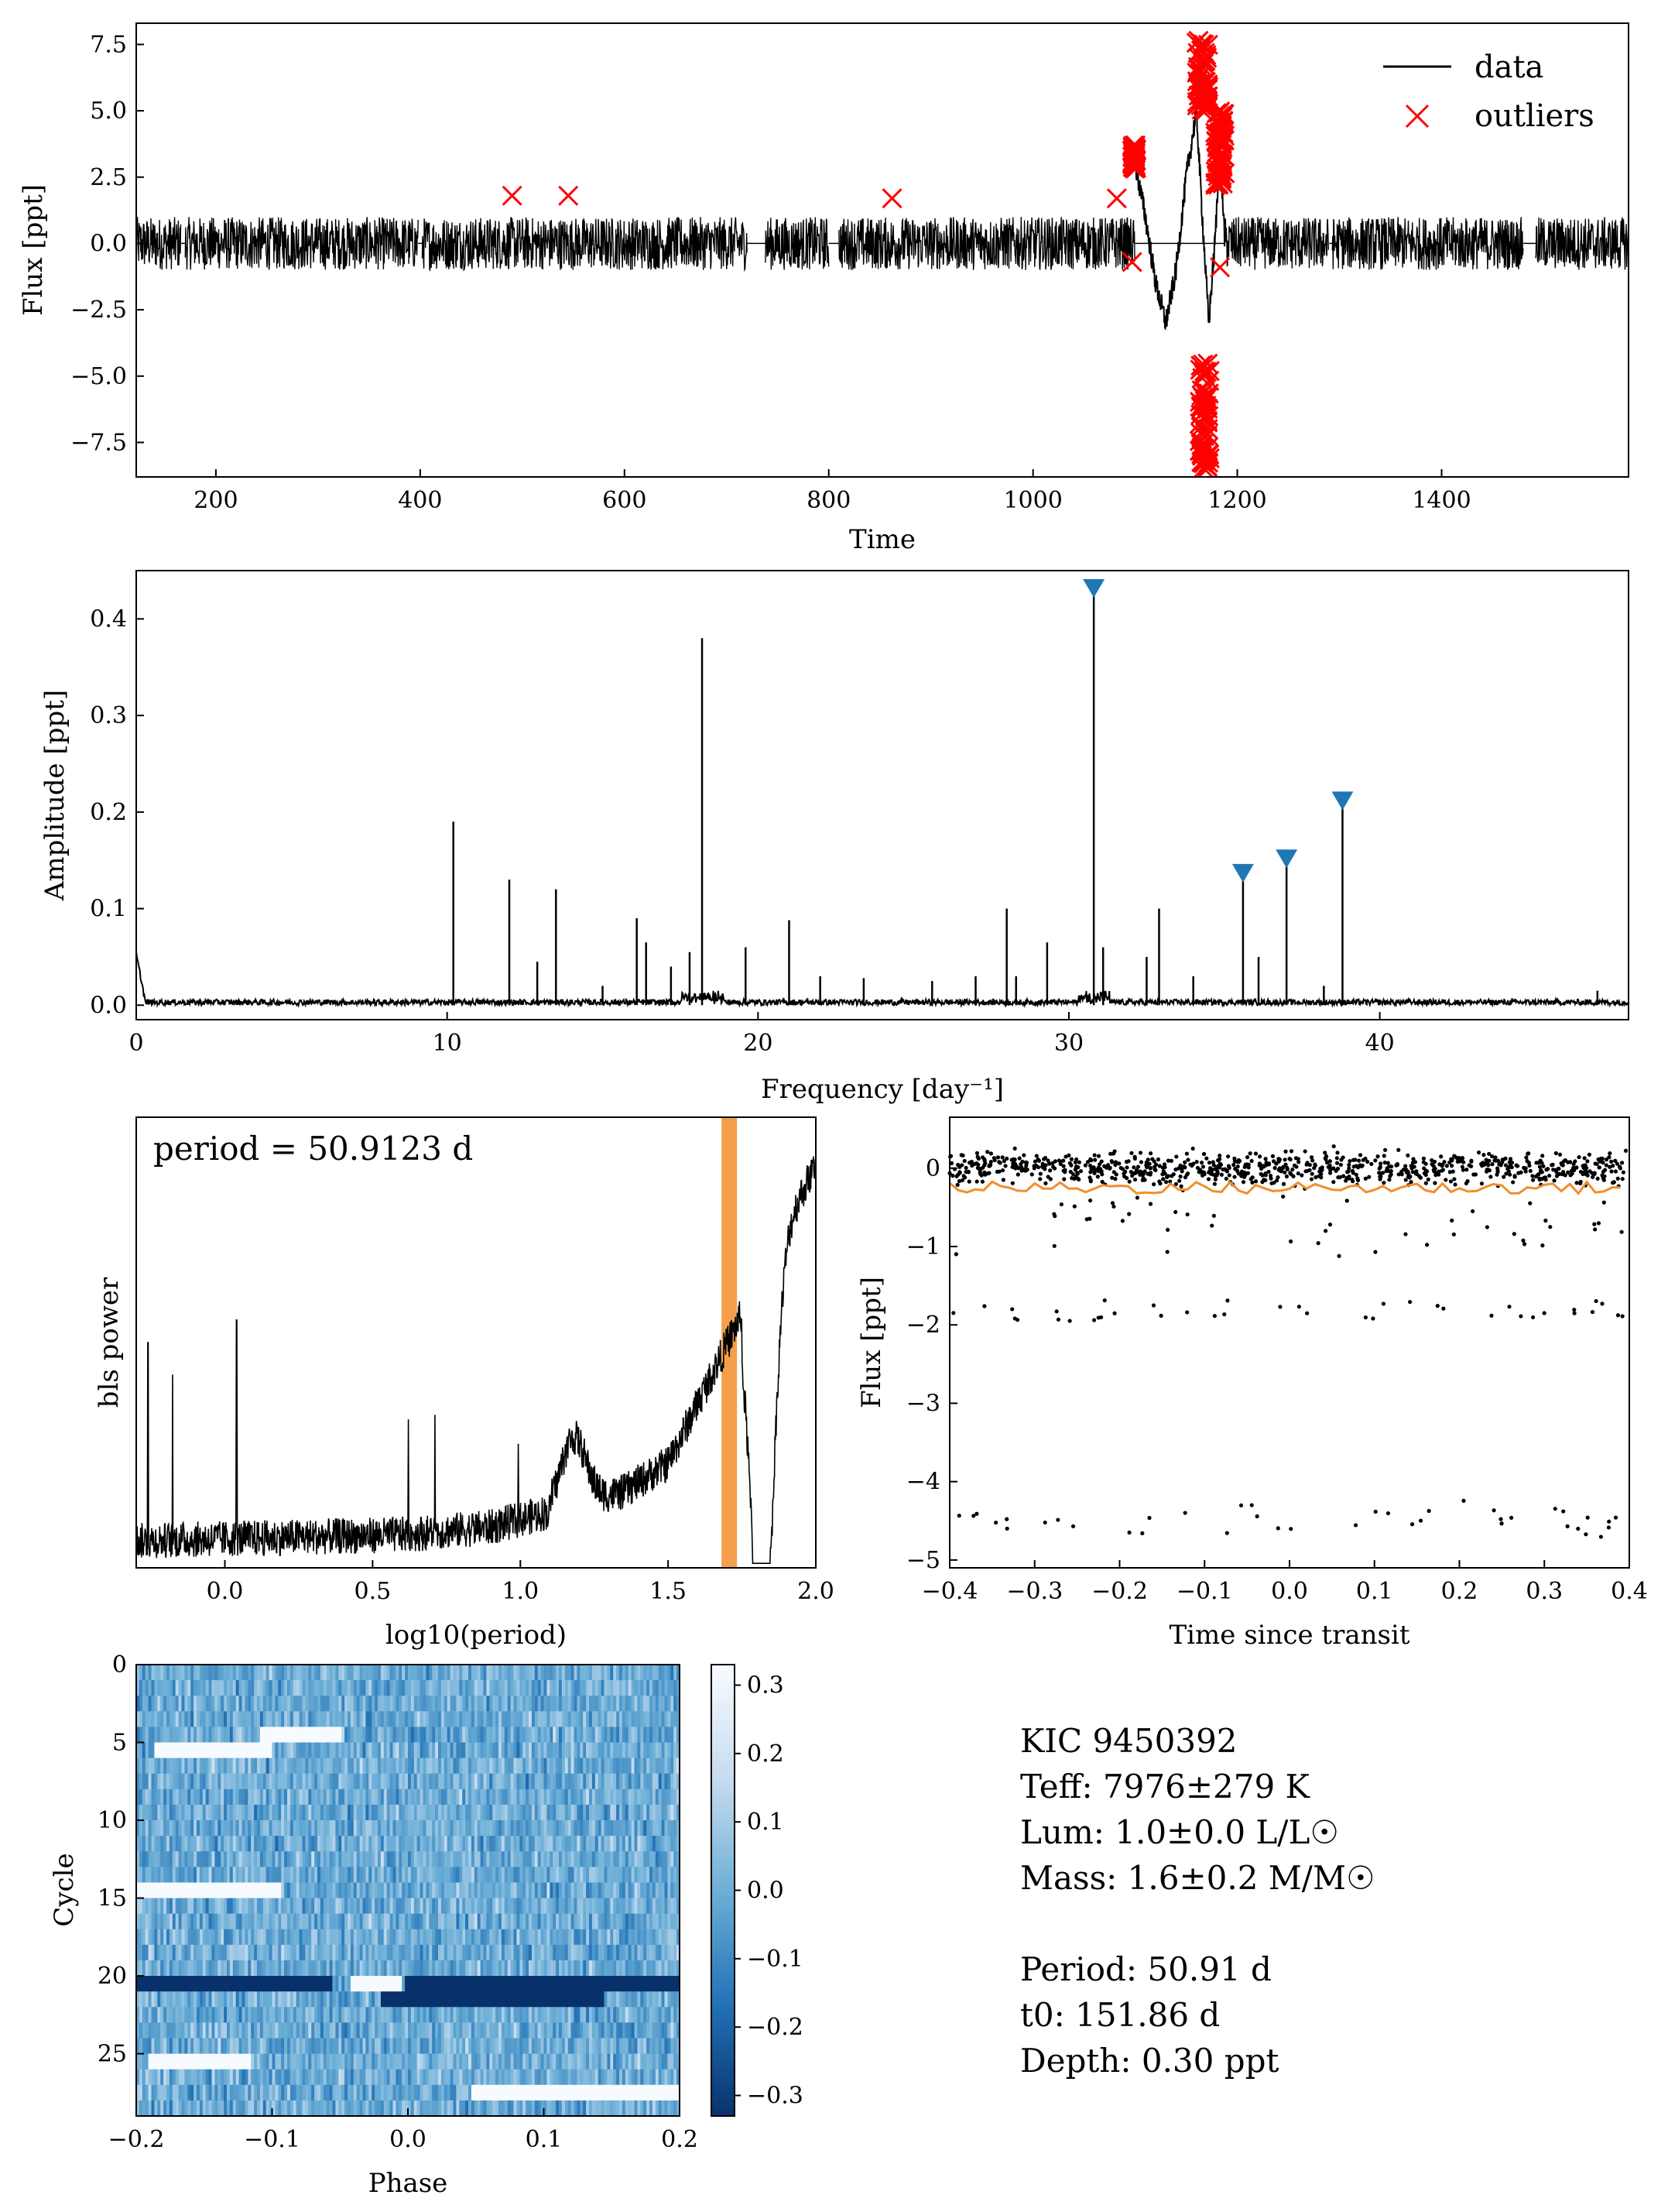 Image resolution: width=1668 pixels, height=2212 pixels. Describe the element at coordinates (108, 1006) in the screenshot. I see `periodogram-ytick-label: 0.0` at that location.